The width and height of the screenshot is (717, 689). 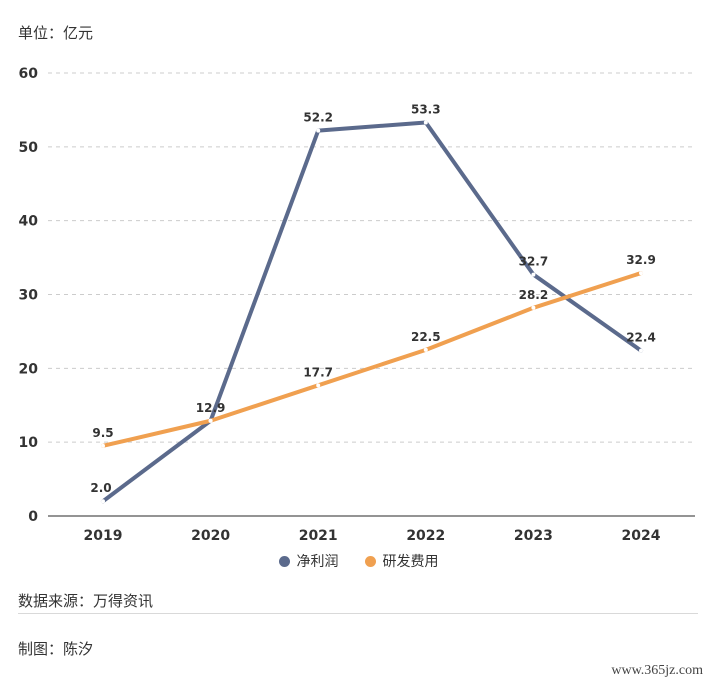 I want to click on watermark: www.365jz.com, so click(x=657, y=670).